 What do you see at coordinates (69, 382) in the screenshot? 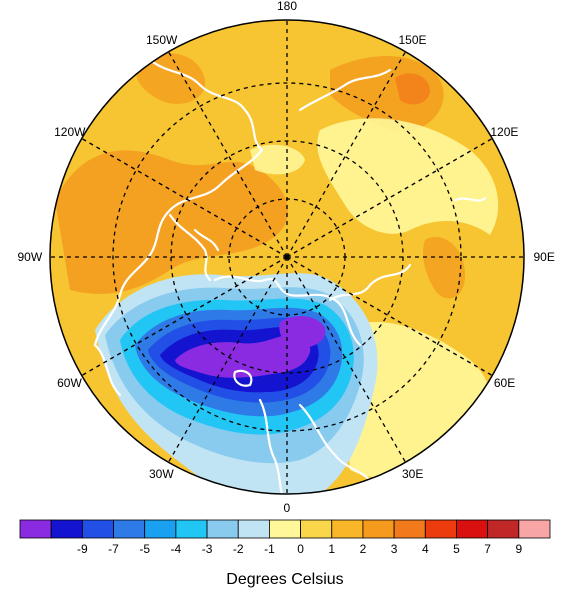
I see `longitude-label: 60W` at bounding box center [69, 382].